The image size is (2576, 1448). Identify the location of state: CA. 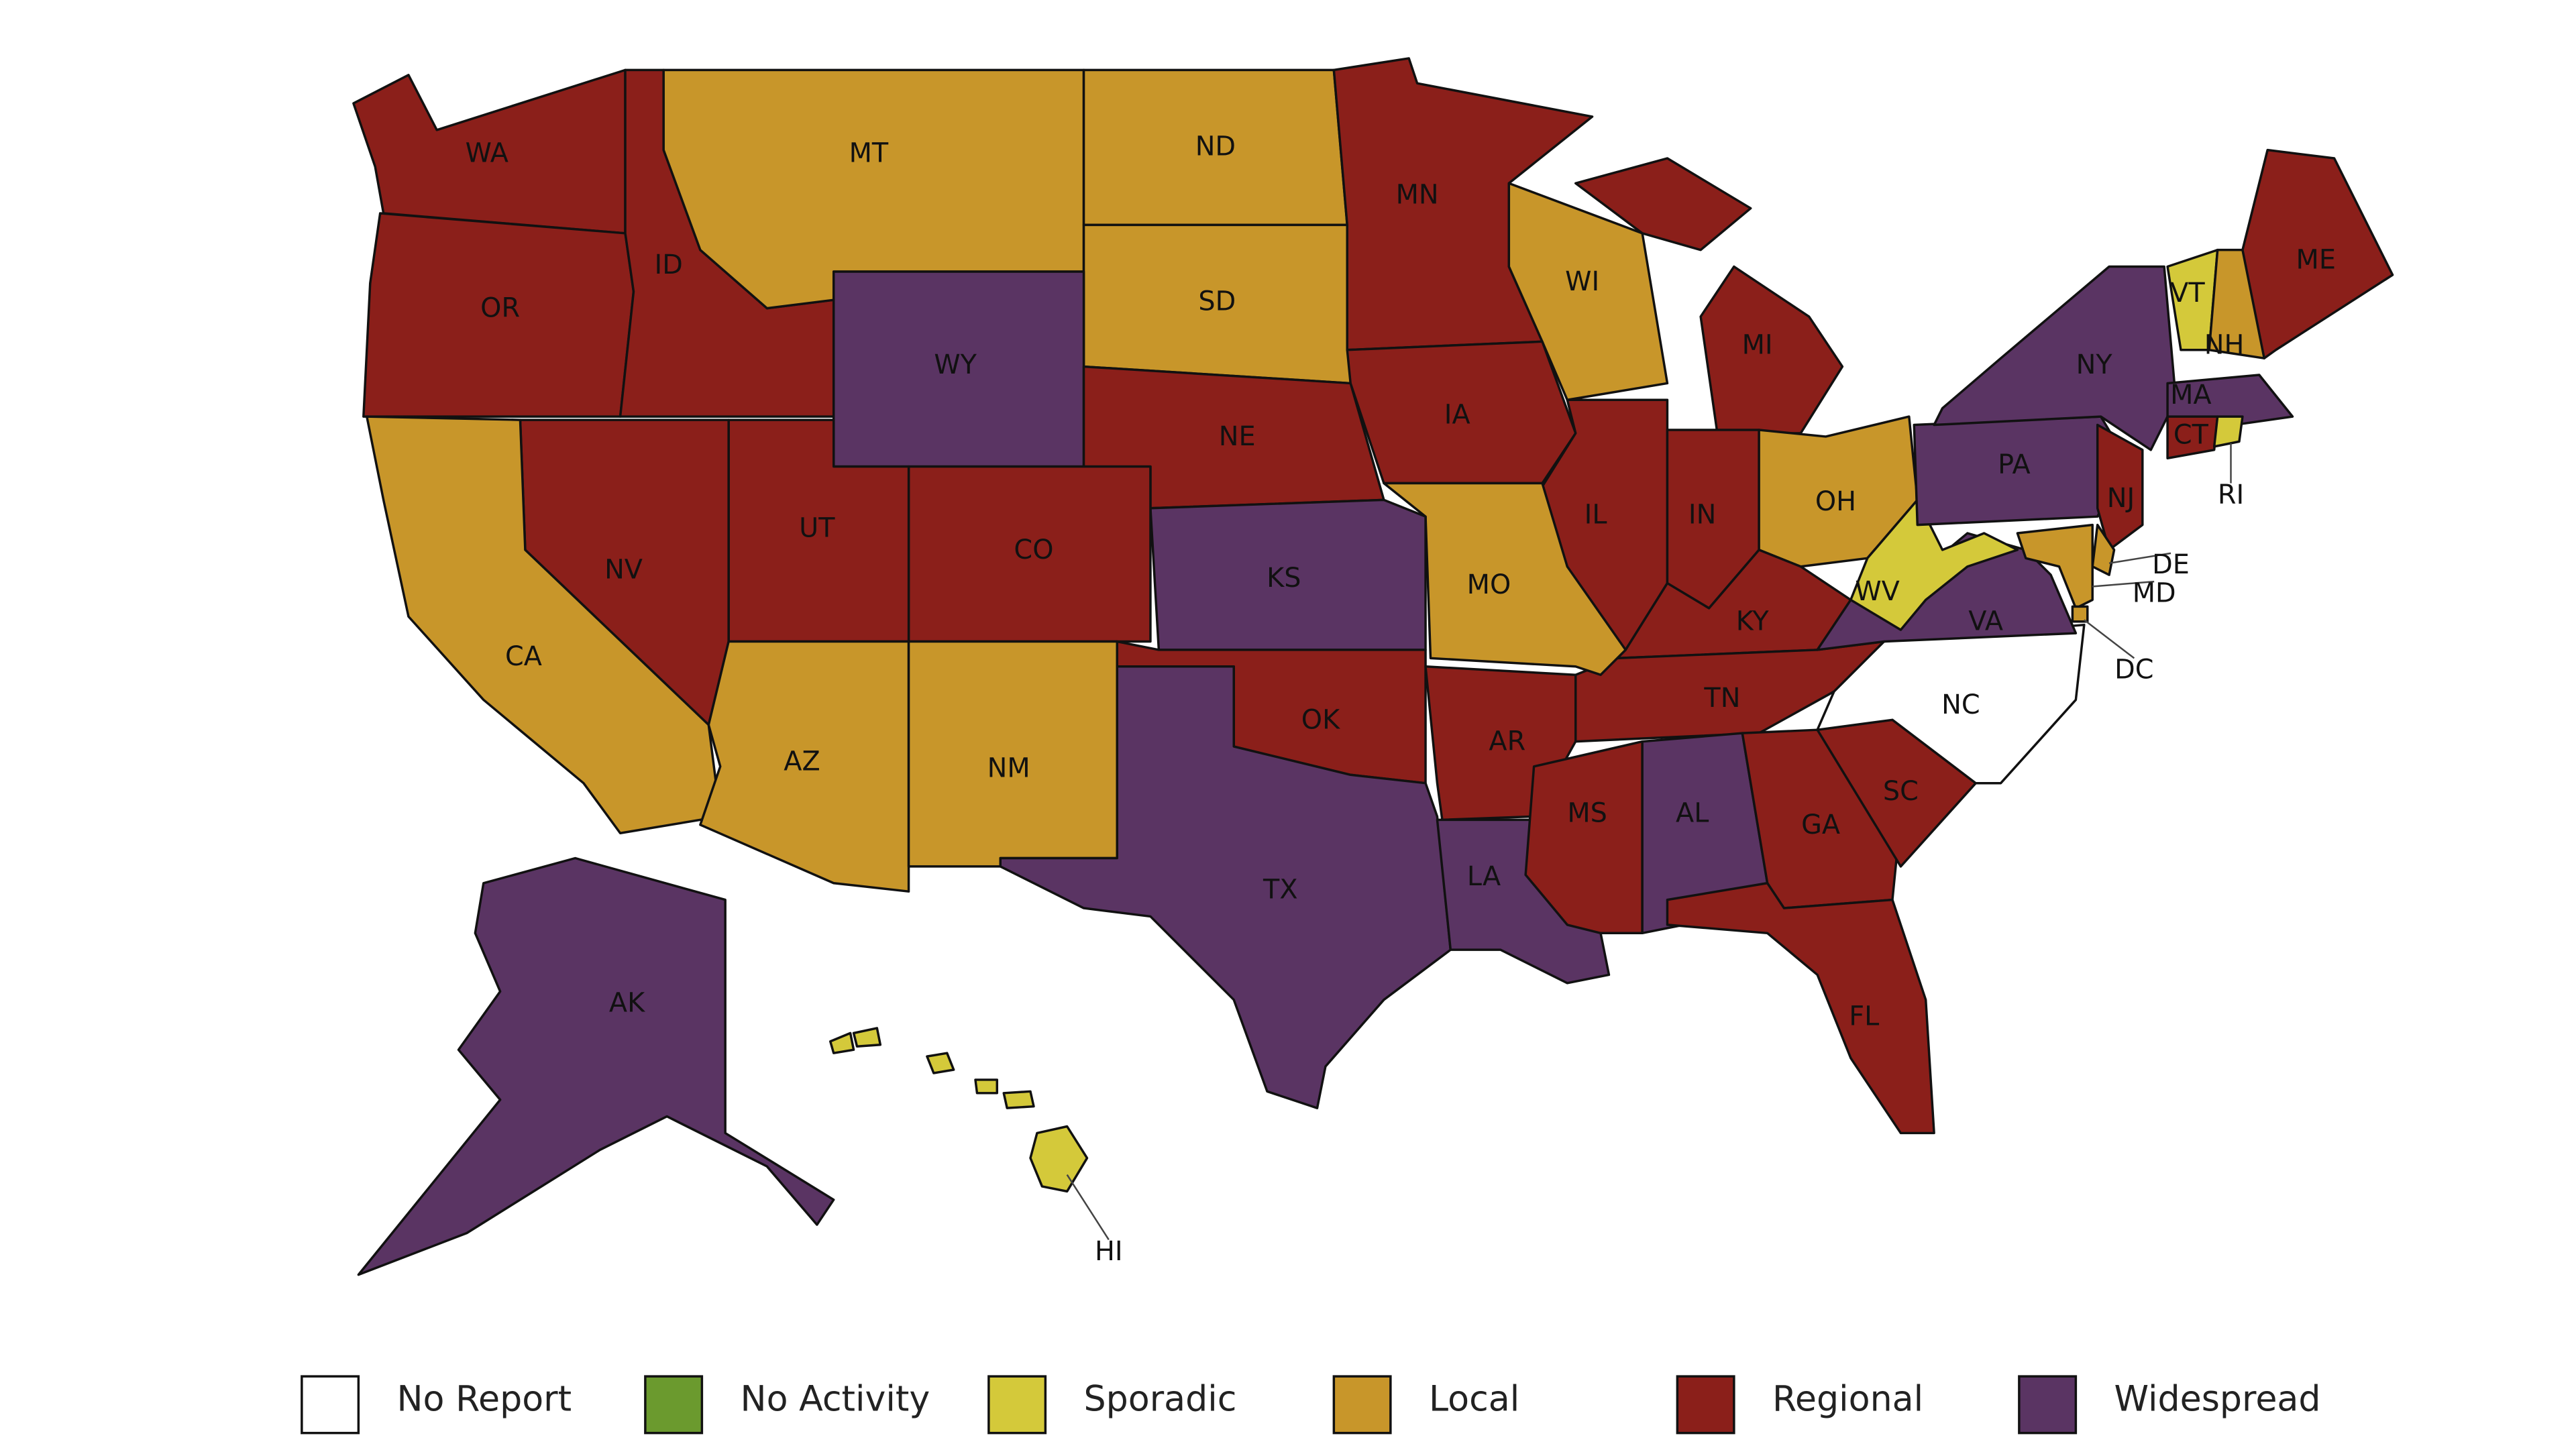
(544, 624).